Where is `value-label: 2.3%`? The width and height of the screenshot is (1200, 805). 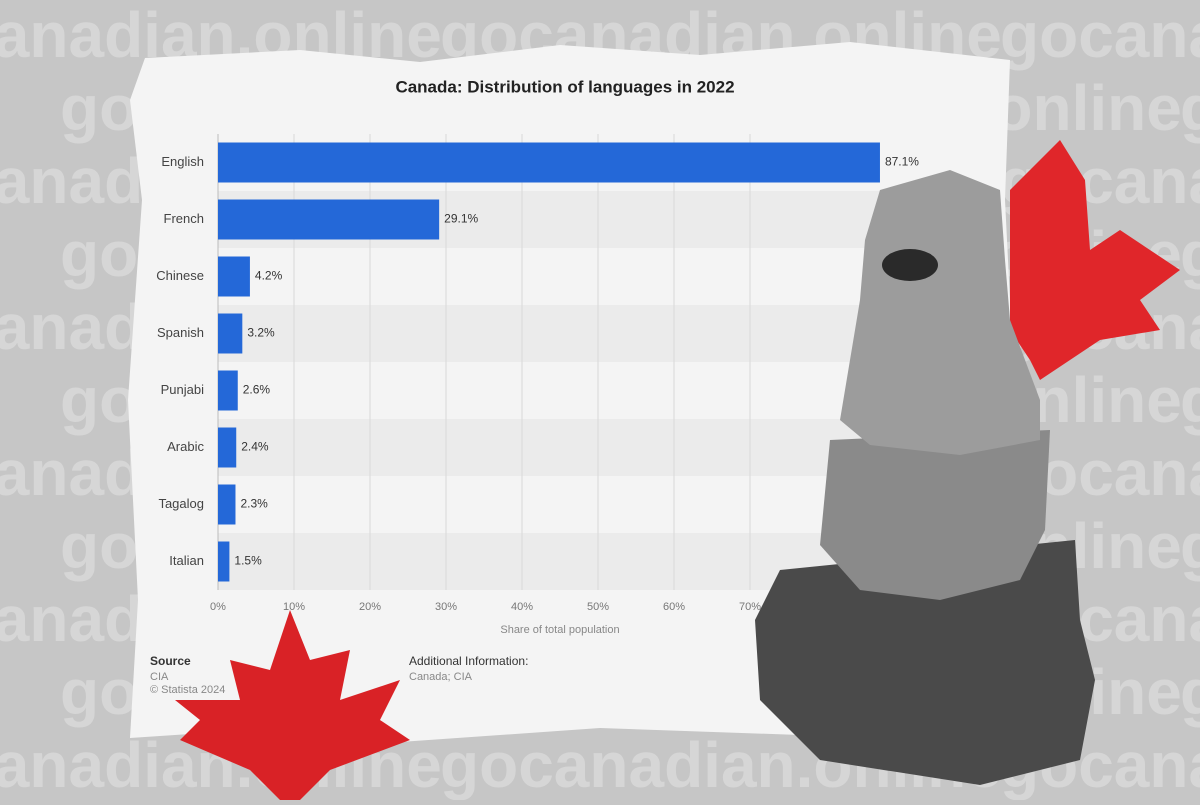 value-label: 2.3% is located at coordinates (254, 504).